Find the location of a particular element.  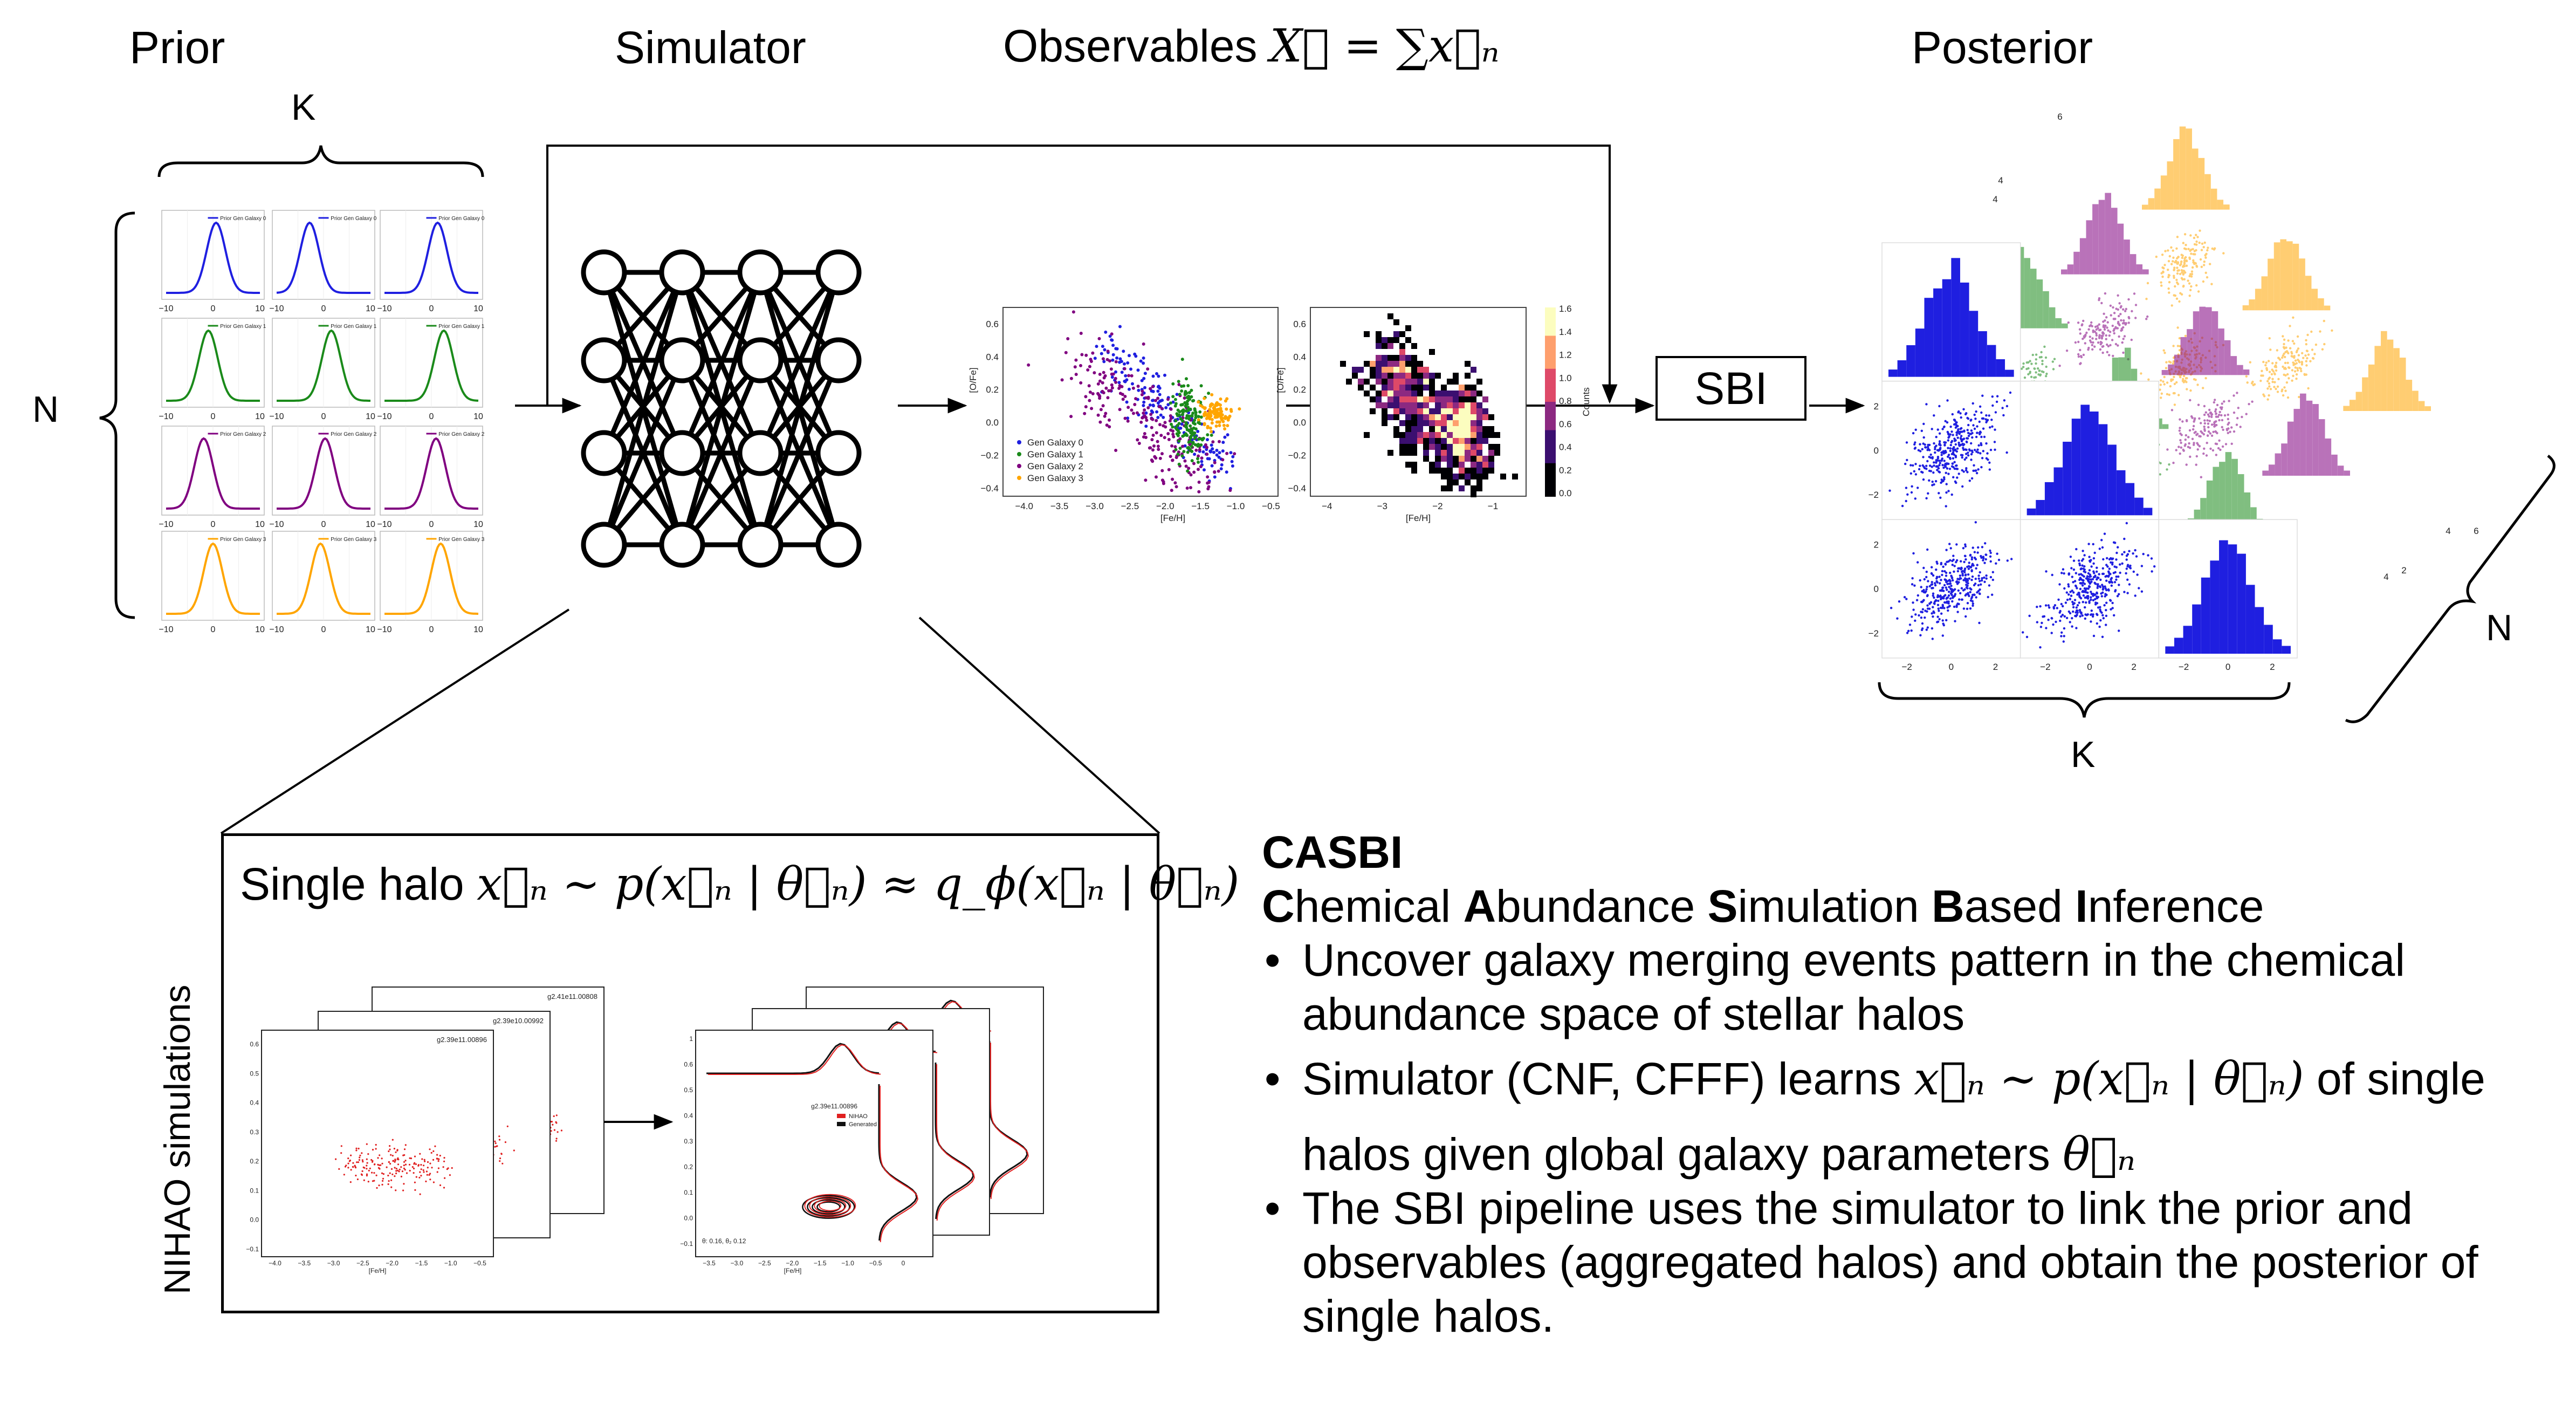

nihao-panel-id: g2.39e11.00896 is located at coordinates (462, 1040).